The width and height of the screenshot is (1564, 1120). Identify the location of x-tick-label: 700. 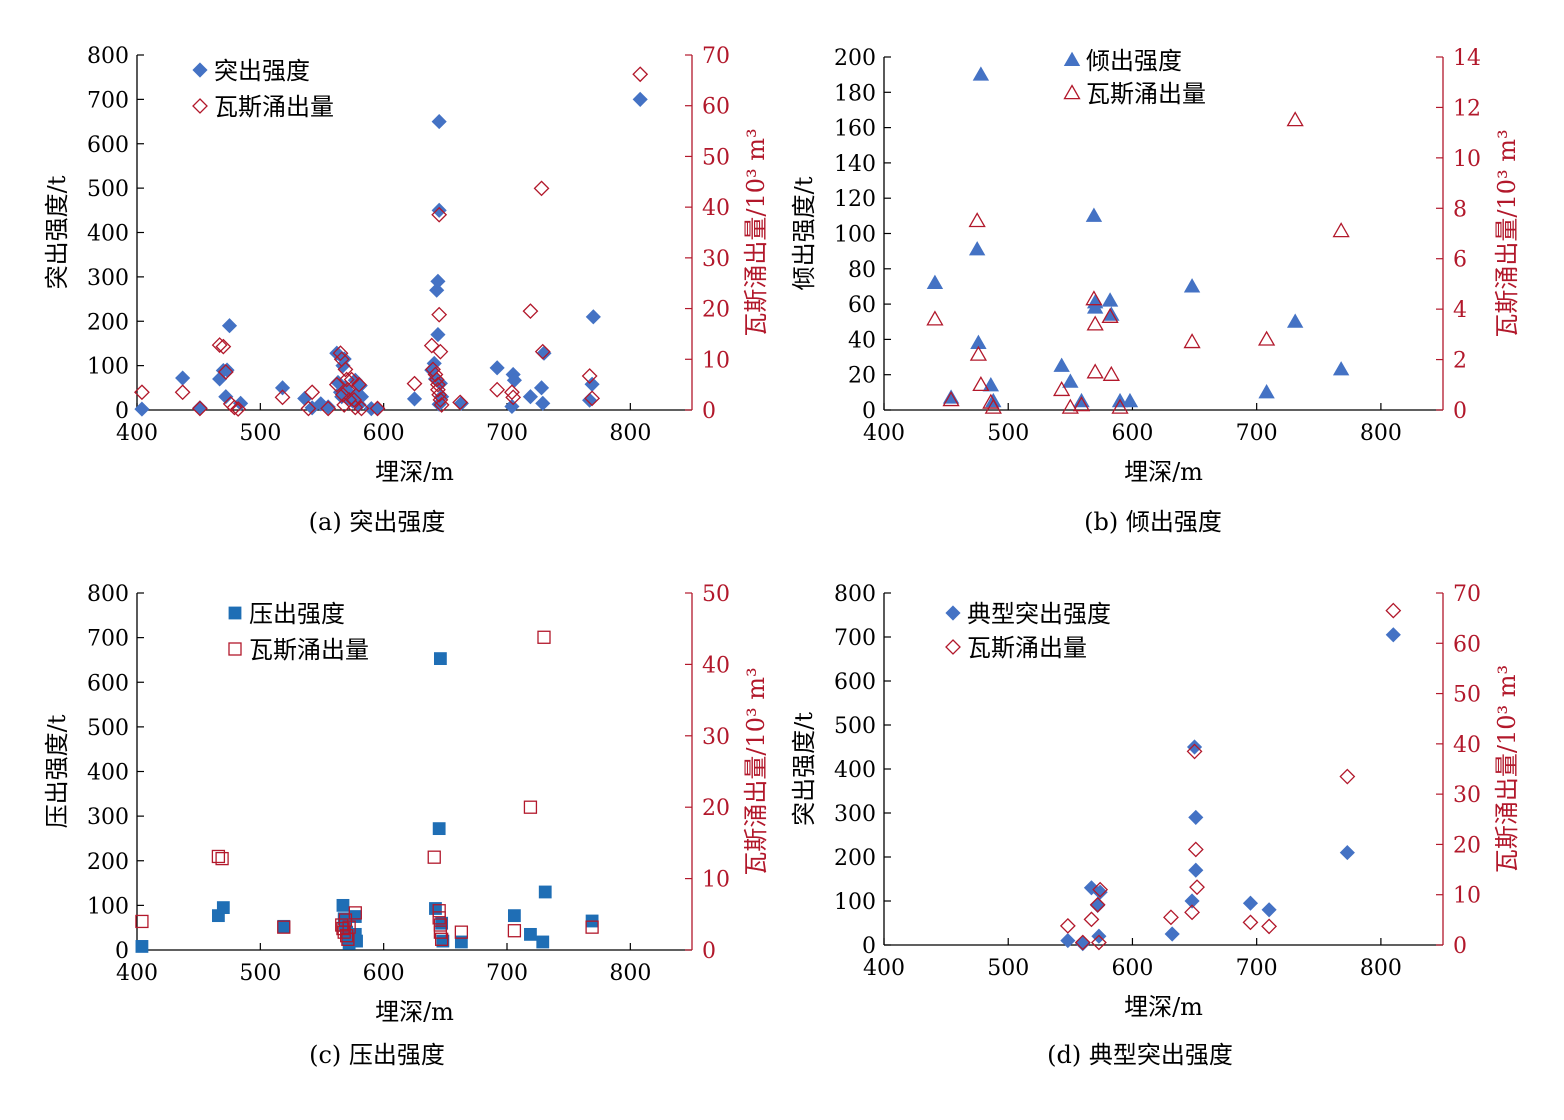
(1257, 433).